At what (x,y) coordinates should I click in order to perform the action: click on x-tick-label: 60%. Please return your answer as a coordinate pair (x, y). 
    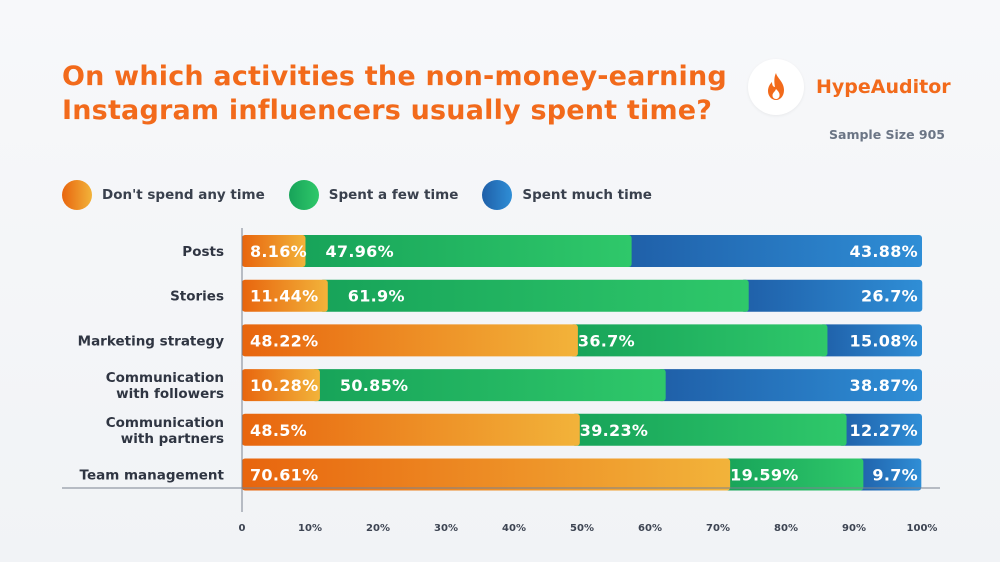
    Looking at the image, I should click on (650, 528).